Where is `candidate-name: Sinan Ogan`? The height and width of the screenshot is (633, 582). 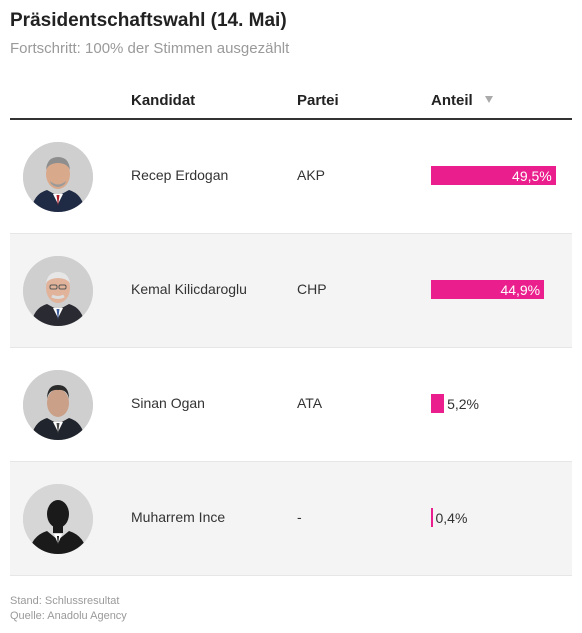 candidate-name: Sinan Ogan is located at coordinates (168, 403).